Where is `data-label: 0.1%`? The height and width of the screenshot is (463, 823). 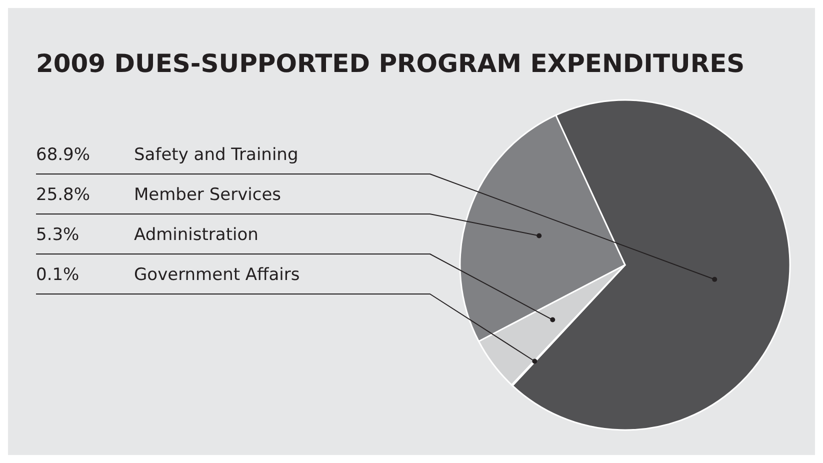 data-label: 0.1% is located at coordinates (58, 275).